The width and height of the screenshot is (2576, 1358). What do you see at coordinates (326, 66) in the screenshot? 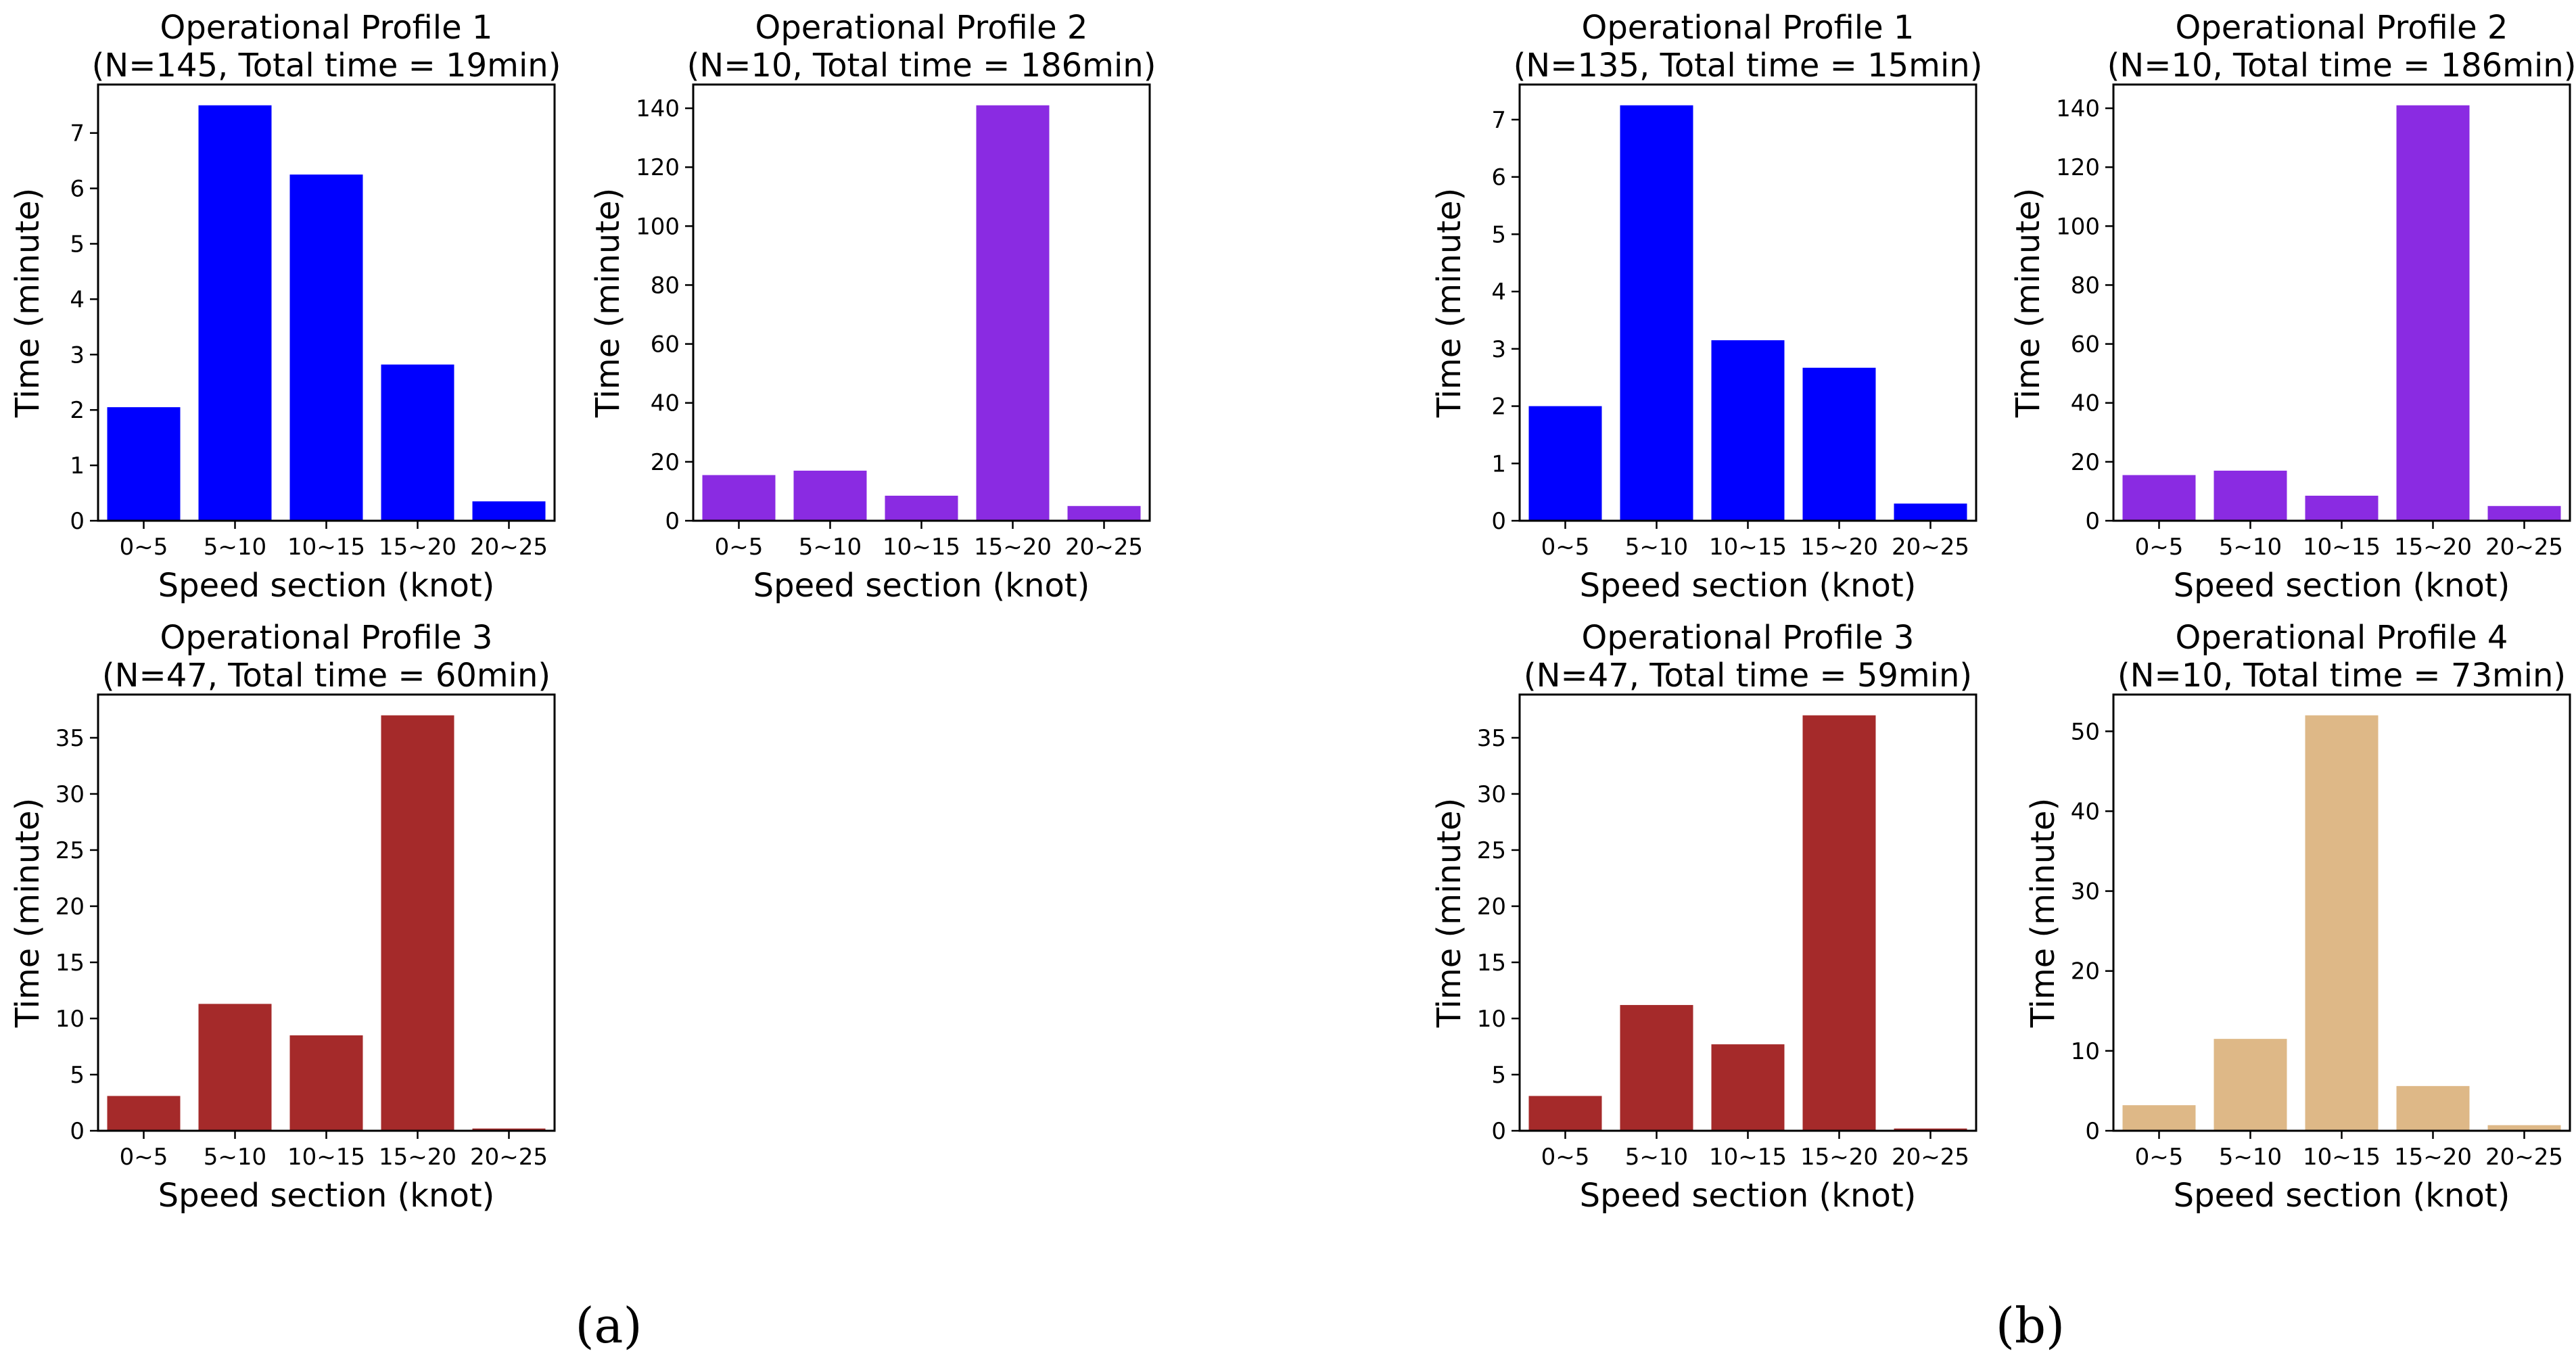
I see `chart-title-line2: (N=145, Total time = 19min)` at bounding box center [326, 66].